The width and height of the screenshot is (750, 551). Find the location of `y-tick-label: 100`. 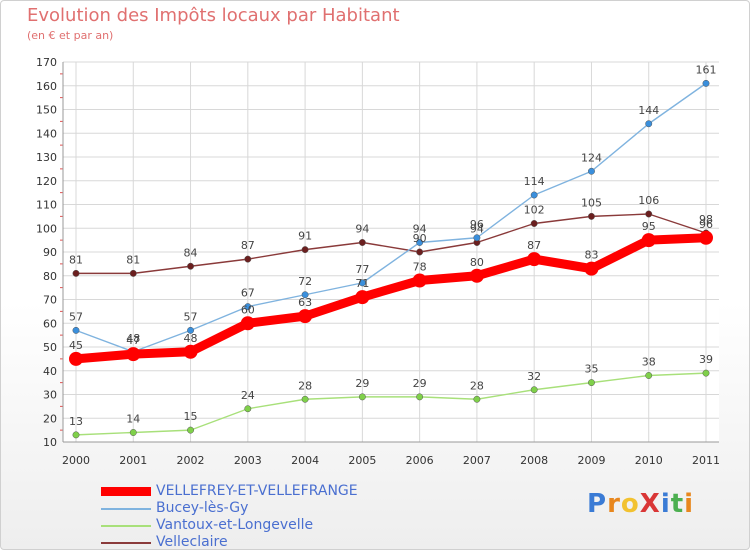

y-tick-label: 100 is located at coordinates (46, 228).